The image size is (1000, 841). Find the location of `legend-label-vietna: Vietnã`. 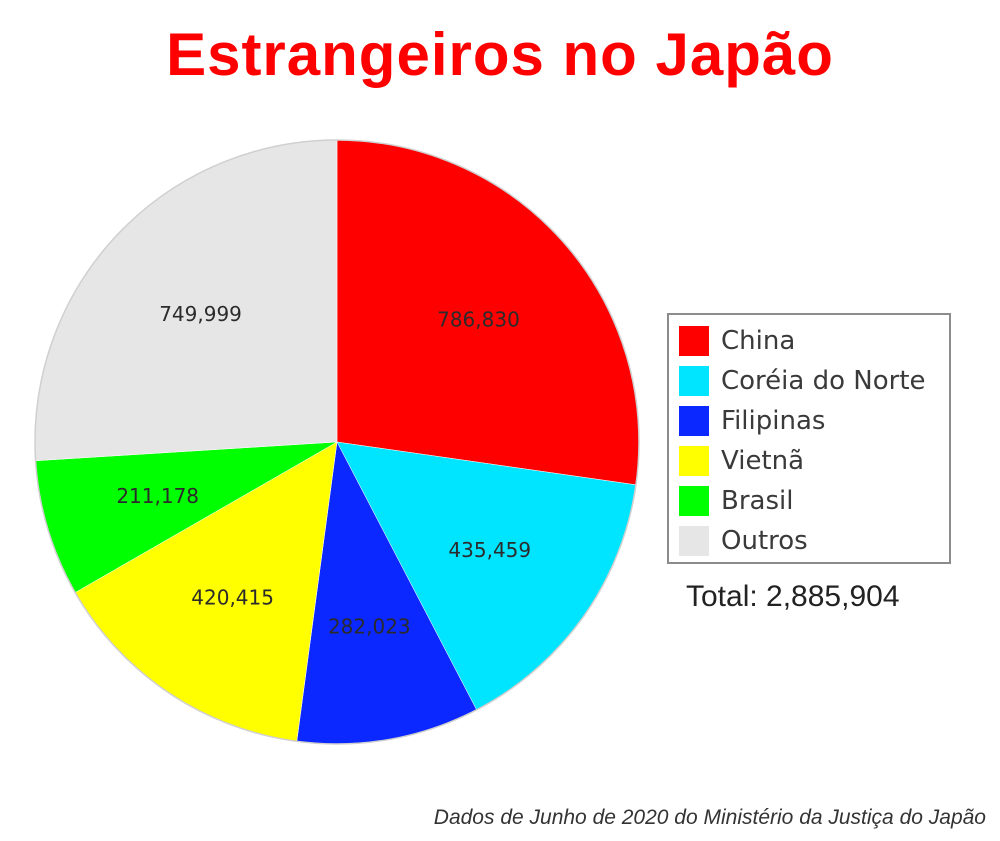

legend-label-vietna: Vietnã is located at coordinates (763, 461).